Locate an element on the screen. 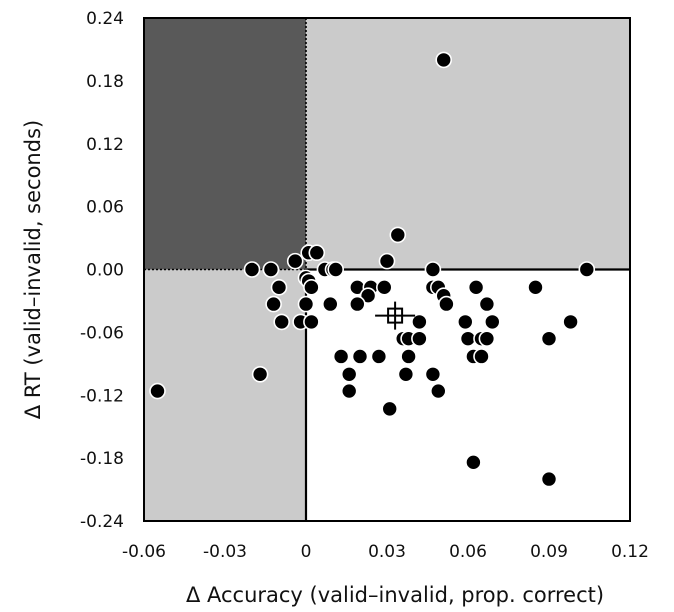 Image resolution: width=674 pixels, height=612 pixels. y-tick-label: 0.00 is located at coordinates (105, 271).